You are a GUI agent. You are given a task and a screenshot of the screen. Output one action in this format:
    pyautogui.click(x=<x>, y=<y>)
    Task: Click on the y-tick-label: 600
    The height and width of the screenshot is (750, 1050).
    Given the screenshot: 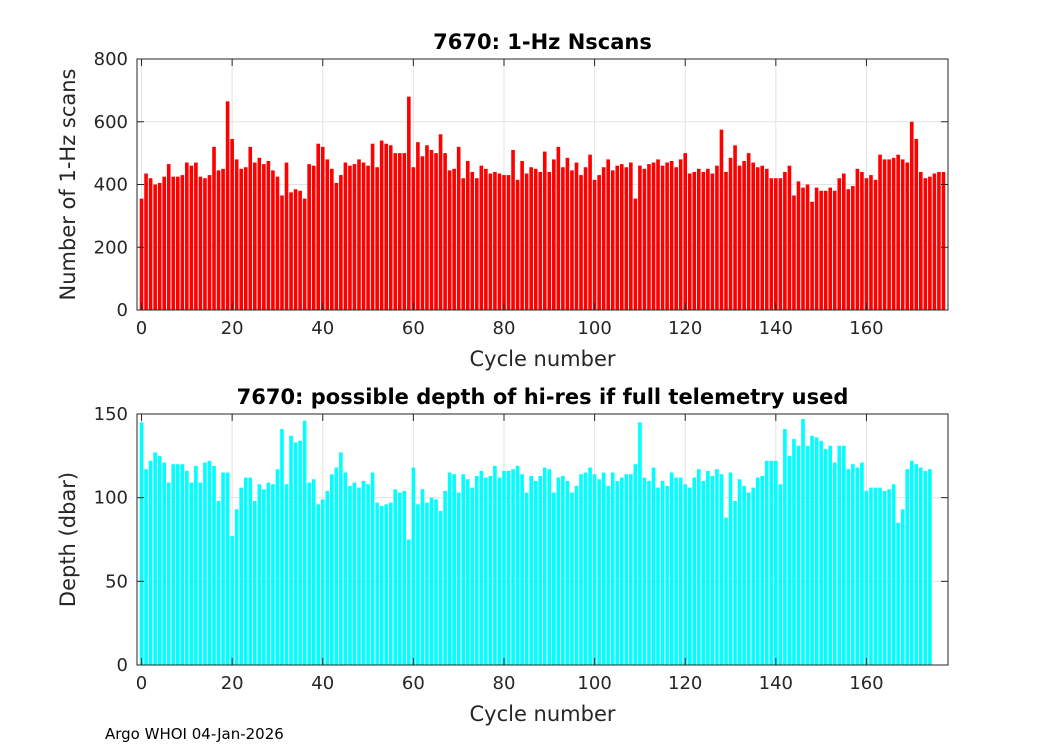 What is the action you would take?
    pyautogui.click(x=111, y=122)
    